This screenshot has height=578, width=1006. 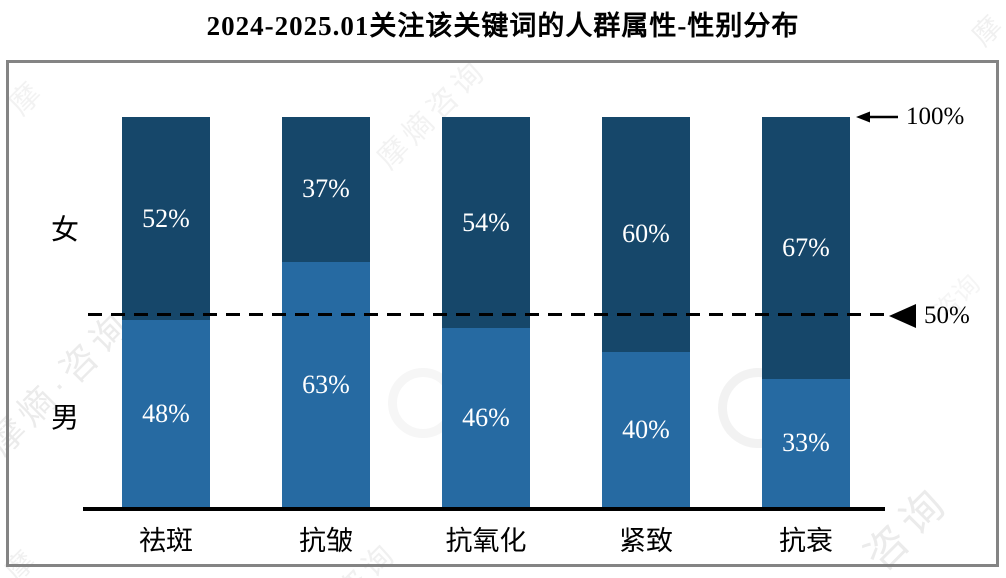 What do you see at coordinates (877, 117) in the screenshot?
I see `left-arrow-icon` at bounding box center [877, 117].